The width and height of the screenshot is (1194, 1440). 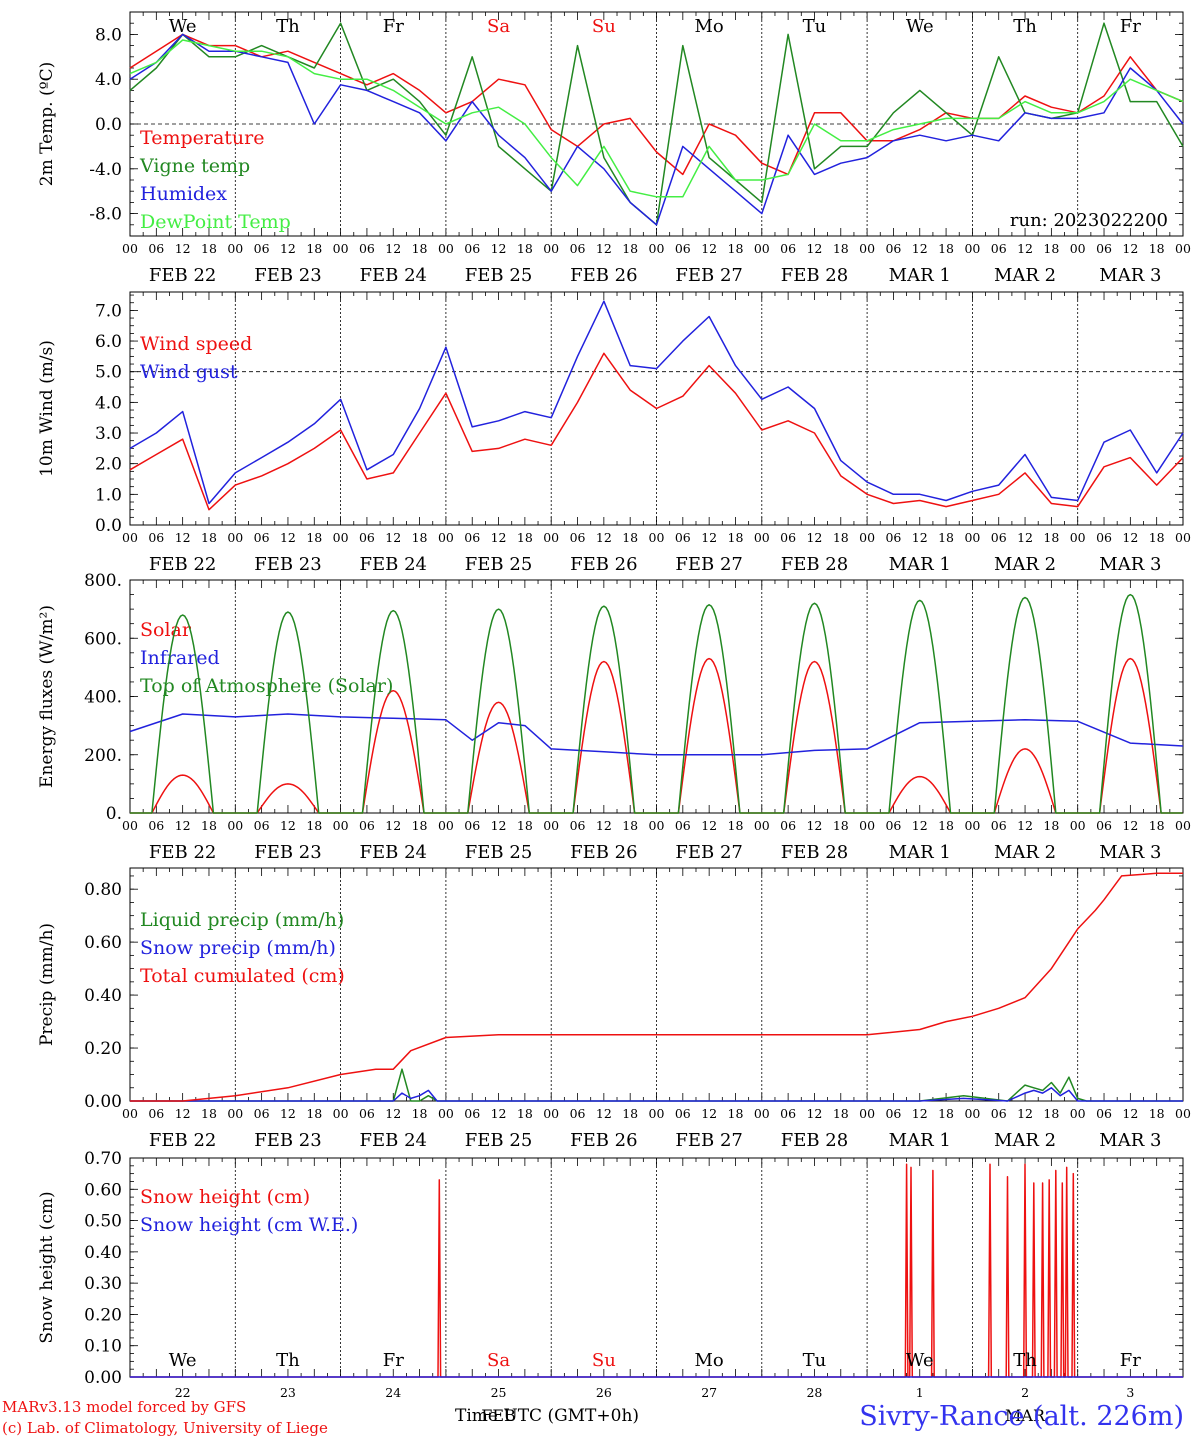 What do you see at coordinates (815, 1360) in the screenshot?
I see `day-name: Tu` at bounding box center [815, 1360].